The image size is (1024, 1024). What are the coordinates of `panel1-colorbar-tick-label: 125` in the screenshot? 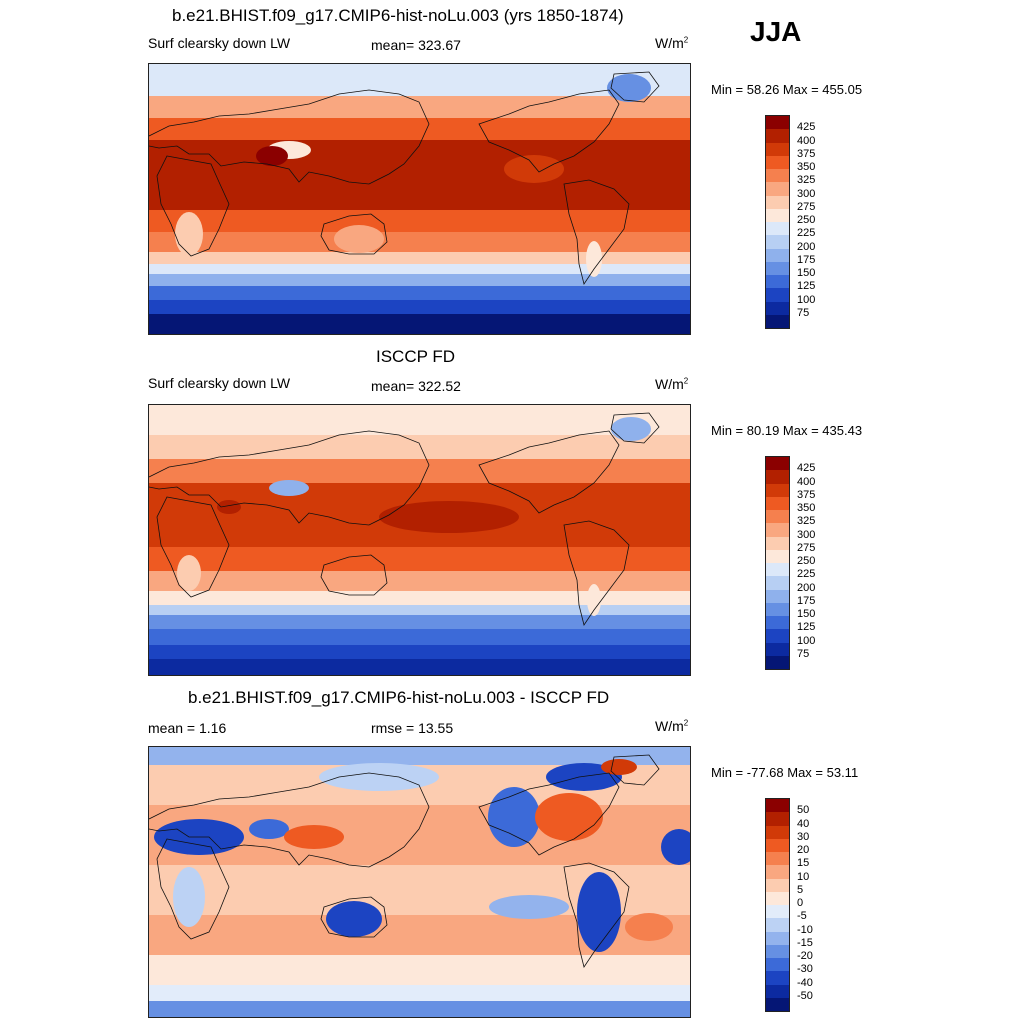 It's located at (806, 286).